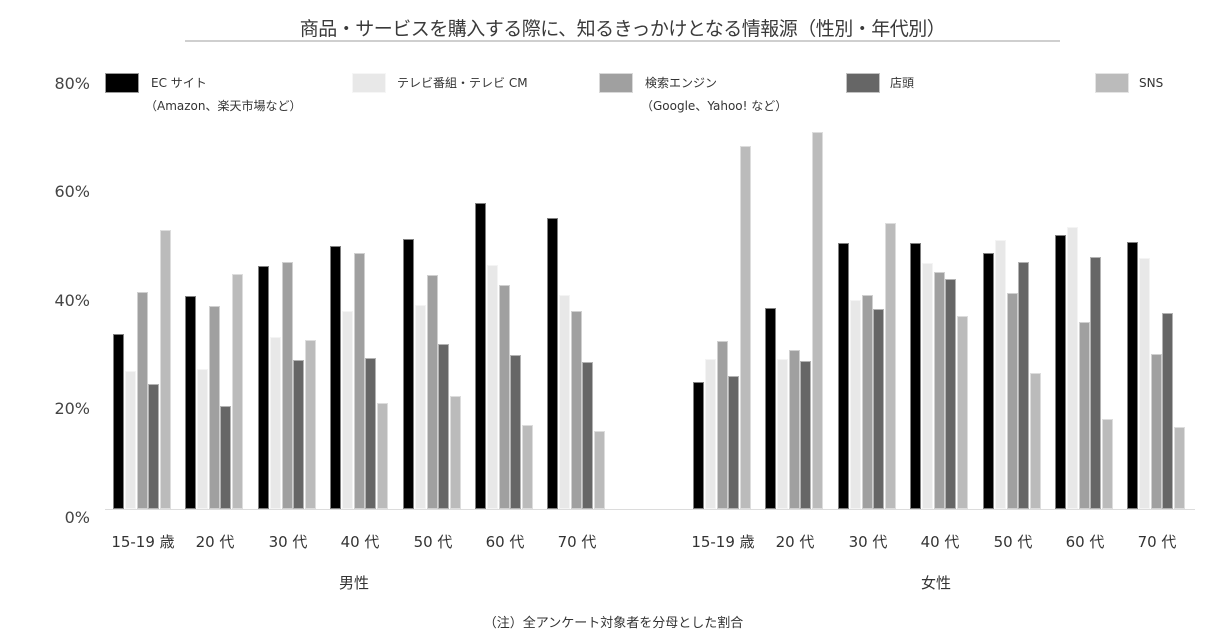 The width and height of the screenshot is (1227, 643). I want to click on legend-sublabel: （Google、Yahoo! など）, so click(714, 106).